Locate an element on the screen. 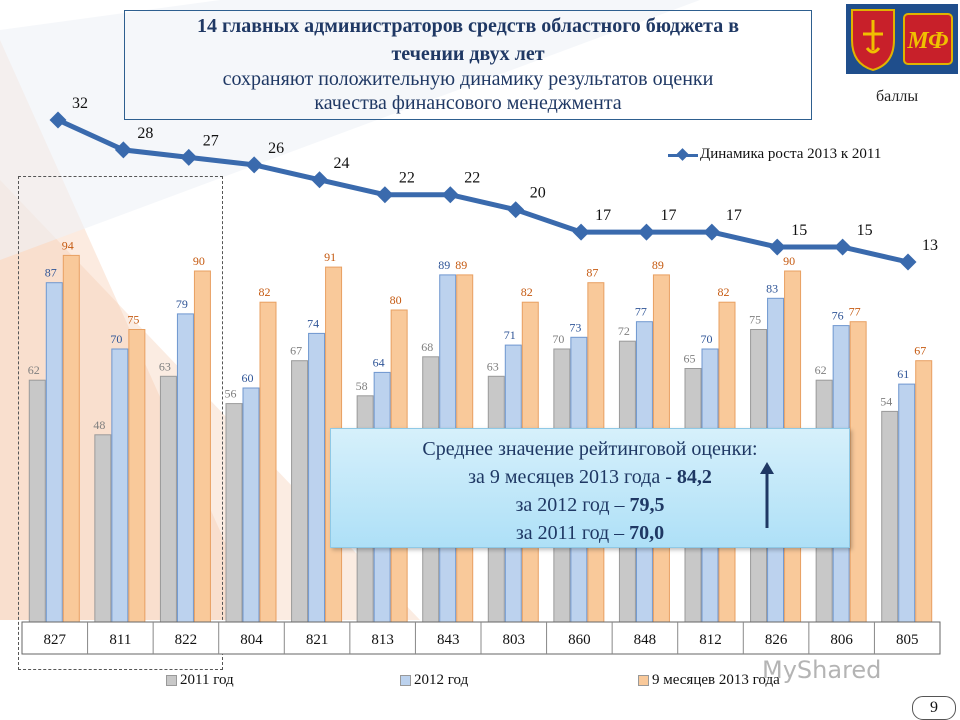 The height and width of the screenshot is (720, 960). category-label: 860 is located at coordinates (579, 640).